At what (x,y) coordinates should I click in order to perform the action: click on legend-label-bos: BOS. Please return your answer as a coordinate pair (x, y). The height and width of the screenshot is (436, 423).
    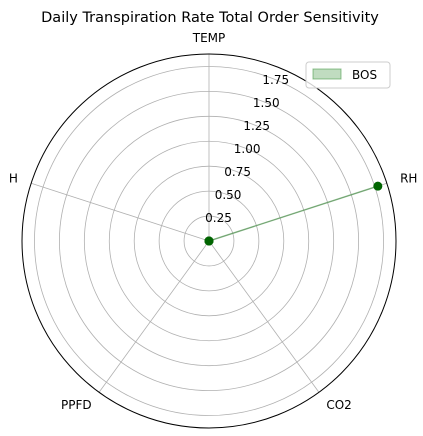
    Looking at the image, I should click on (364, 75).